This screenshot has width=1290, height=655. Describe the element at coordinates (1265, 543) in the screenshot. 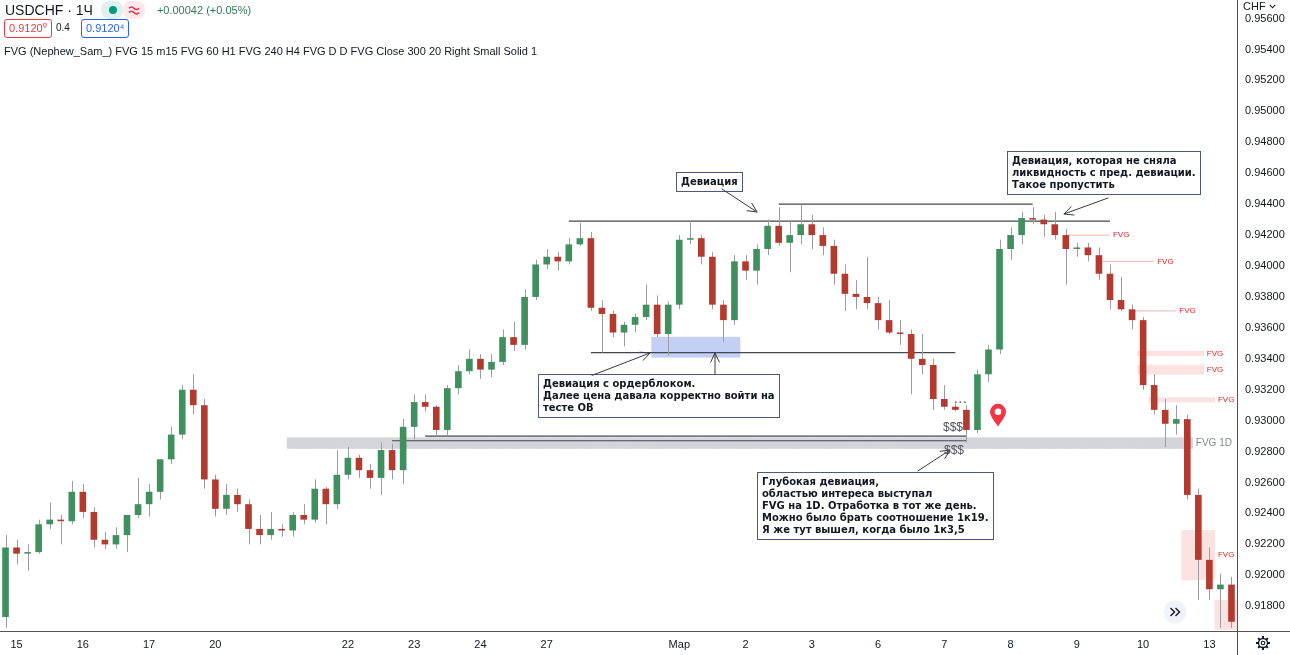

I see `y-tick-label: 0.92200` at that location.